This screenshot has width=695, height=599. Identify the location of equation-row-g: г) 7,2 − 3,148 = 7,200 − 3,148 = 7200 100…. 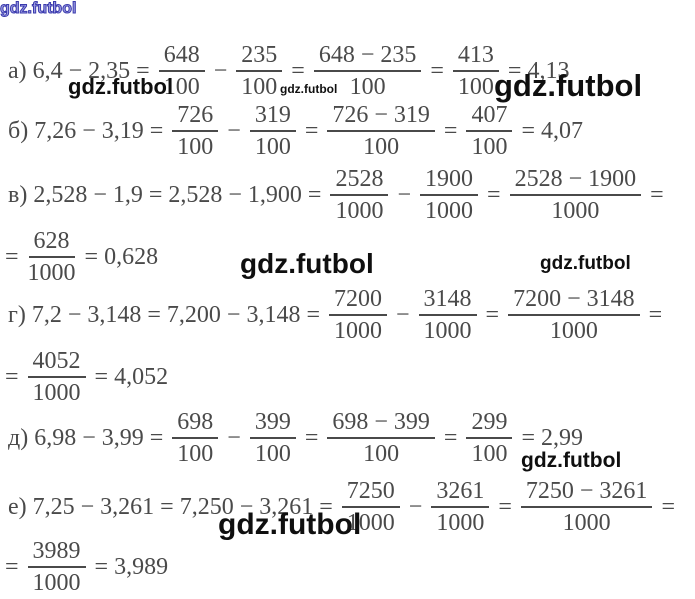
(335, 315).